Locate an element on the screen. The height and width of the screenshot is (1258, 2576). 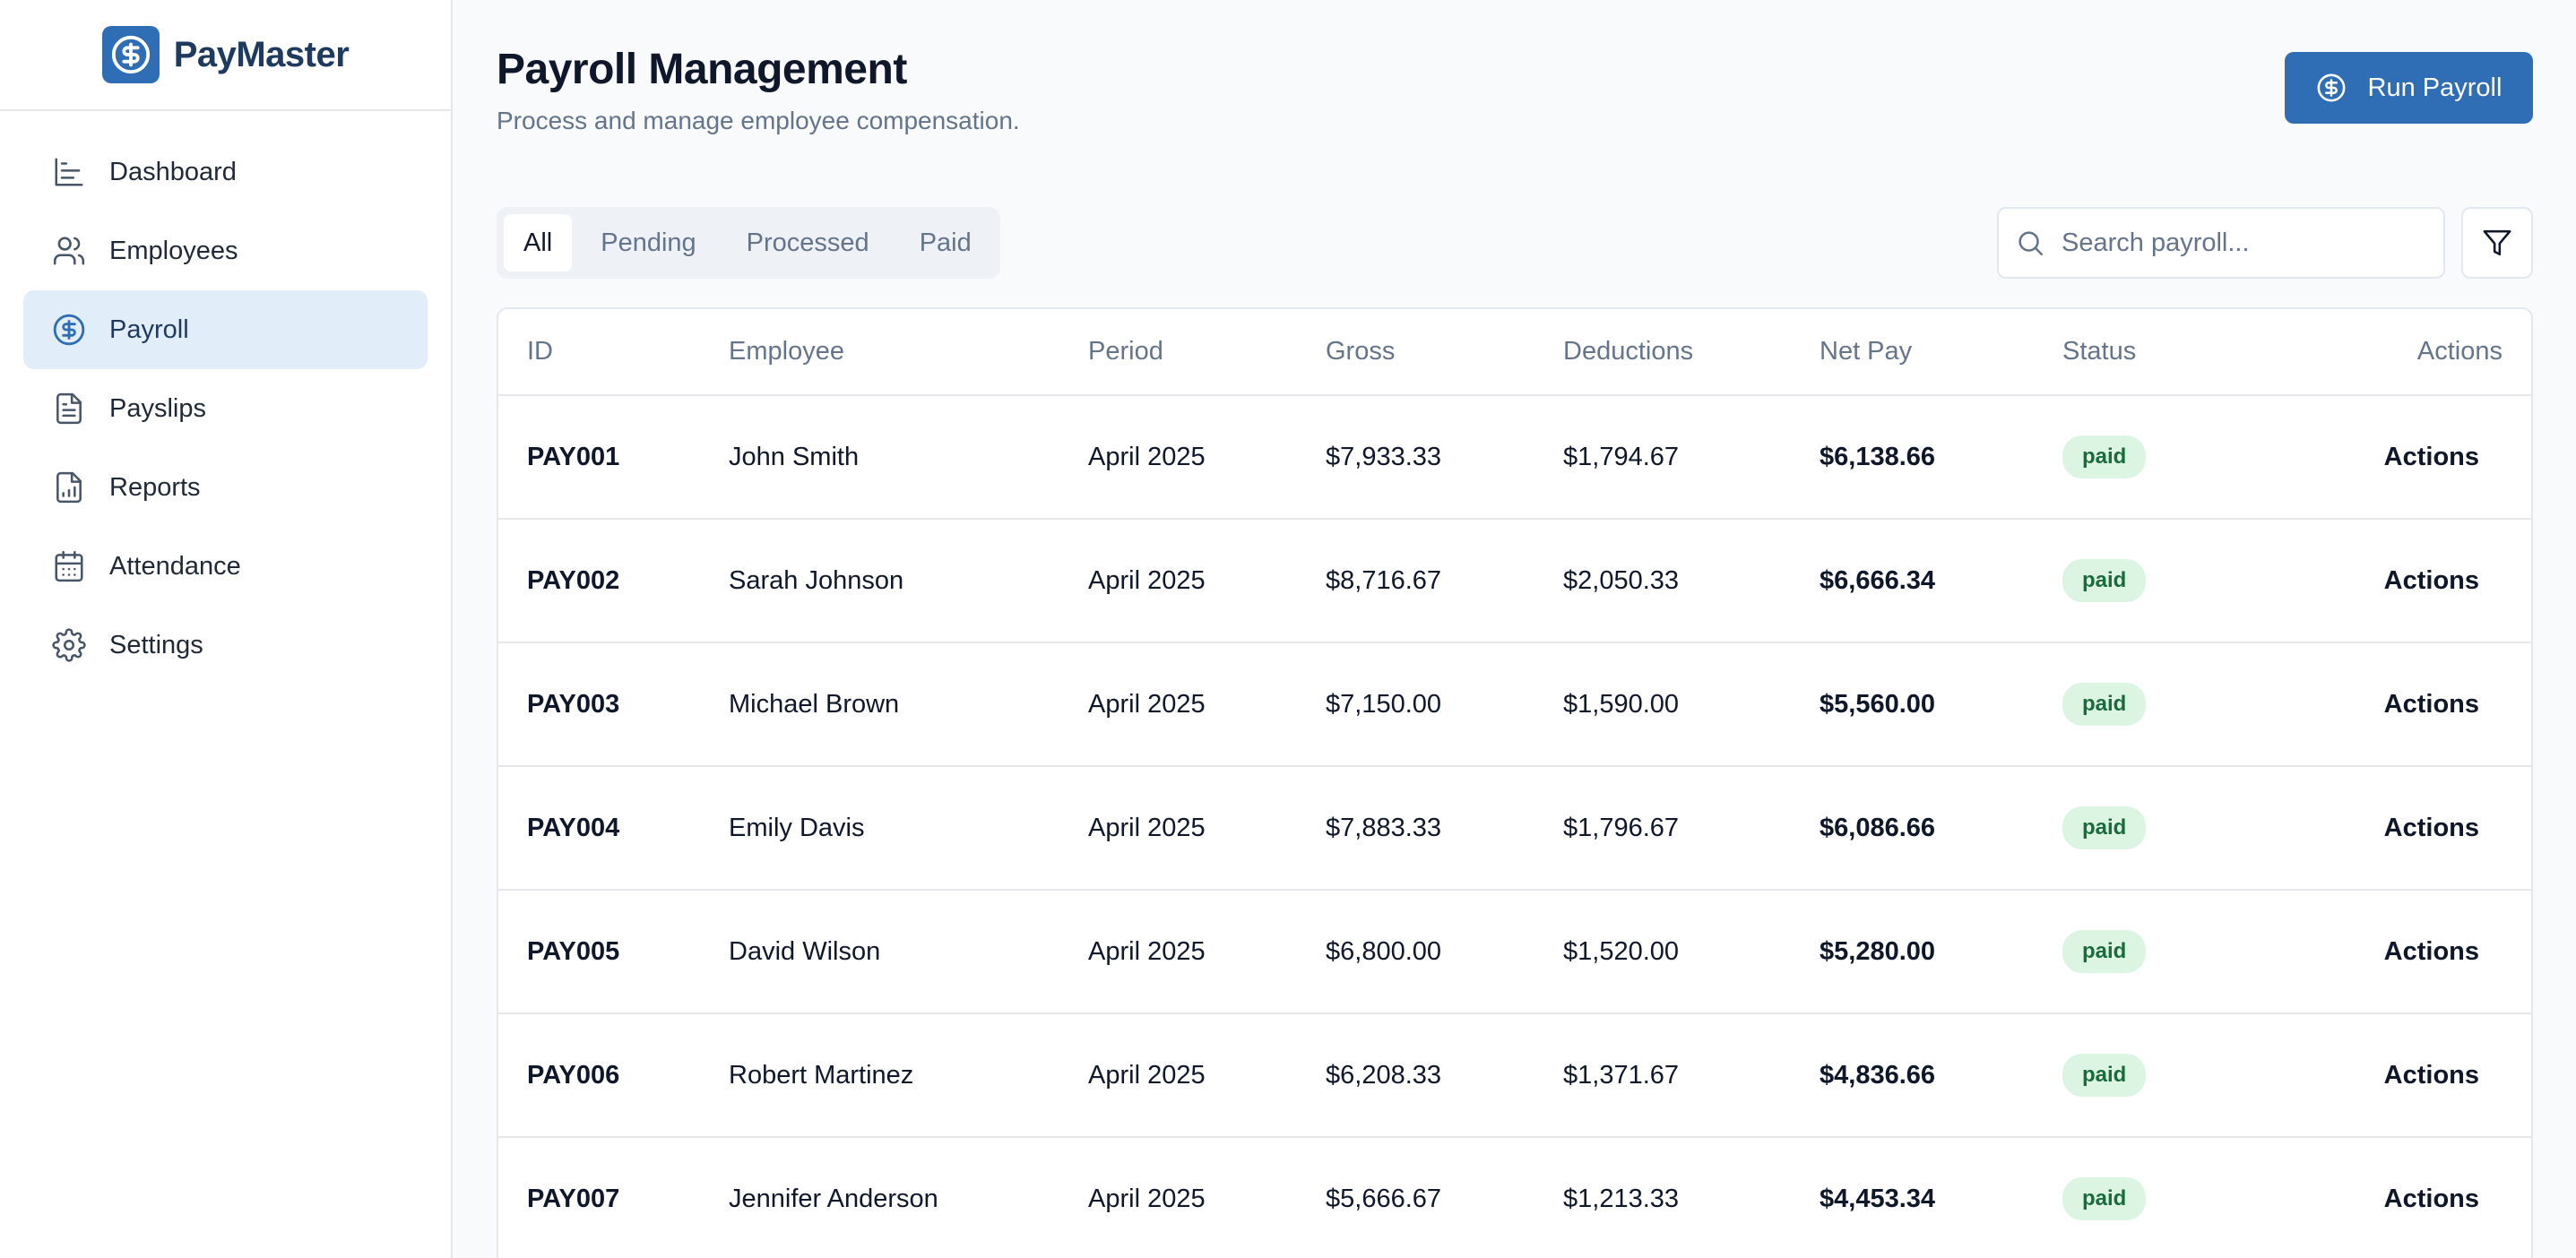
sidebar-item-label: Payslips is located at coordinates (157, 408).